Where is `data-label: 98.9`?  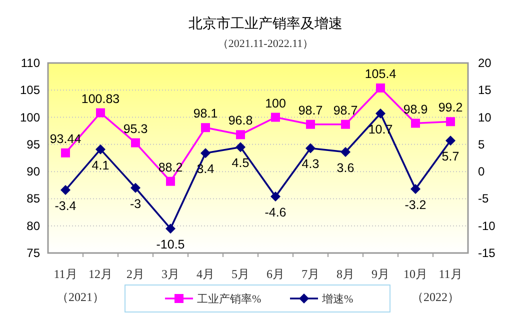 data-label: 98.9 is located at coordinates (415, 109).